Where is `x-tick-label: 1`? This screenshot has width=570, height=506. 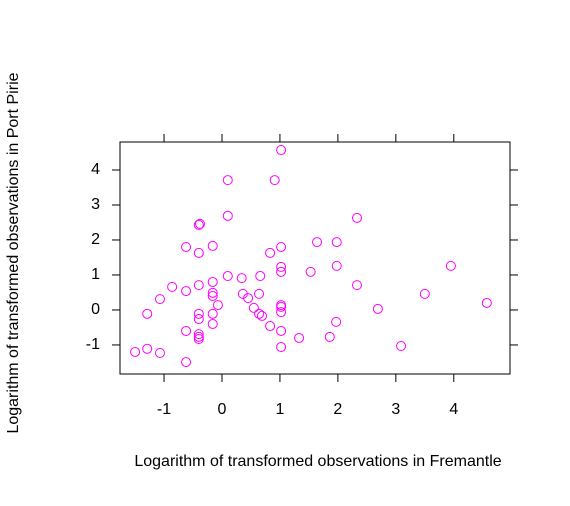 x-tick-label: 1 is located at coordinates (279, 409).